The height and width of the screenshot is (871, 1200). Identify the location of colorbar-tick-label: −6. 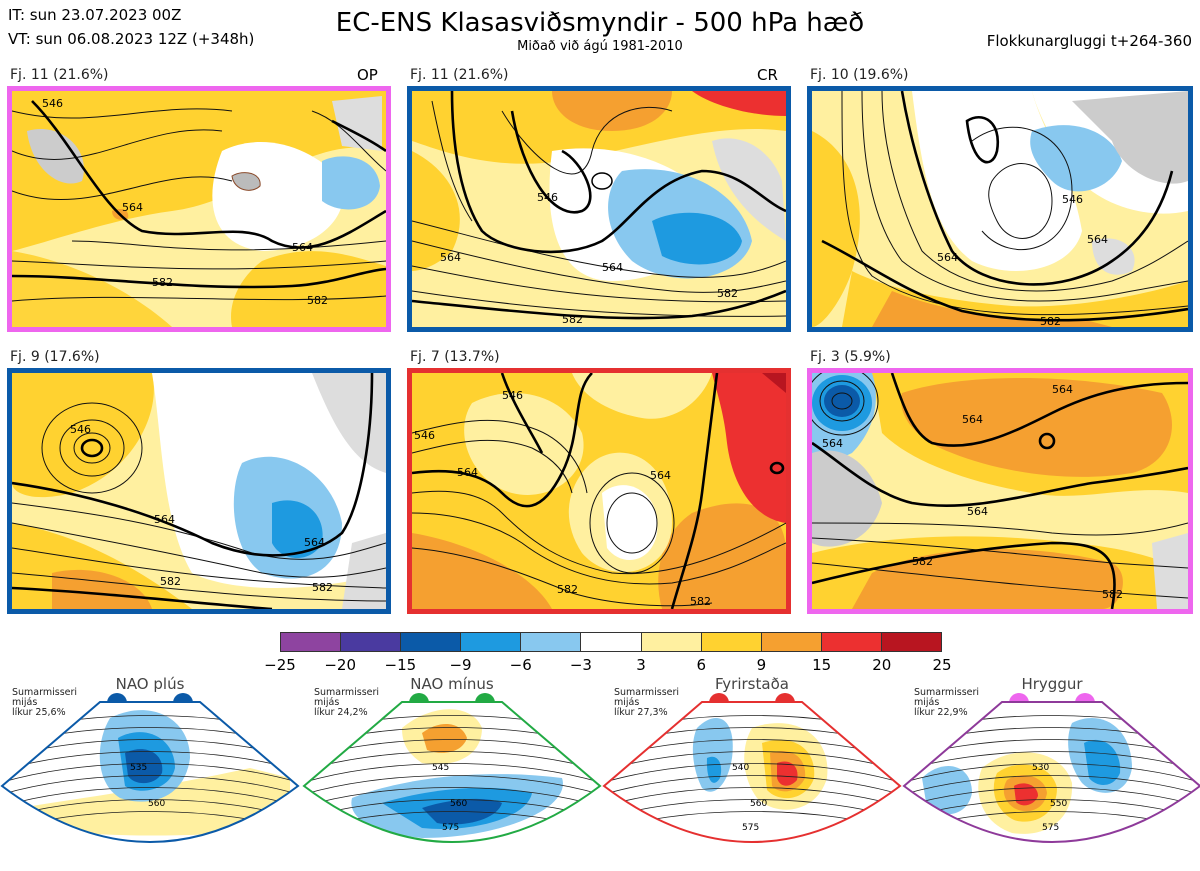
(520, 665).